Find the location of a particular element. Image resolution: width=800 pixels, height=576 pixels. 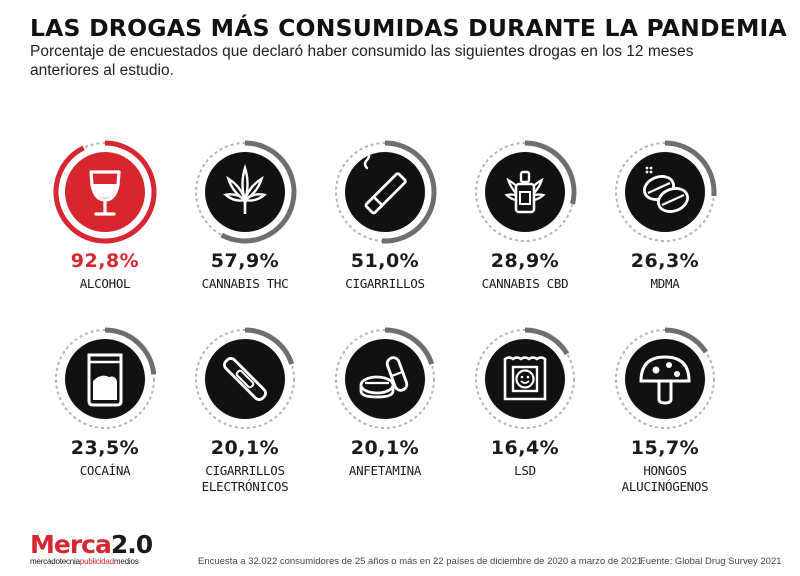

value-label: 26,3% is located at coordinates (665, 261).